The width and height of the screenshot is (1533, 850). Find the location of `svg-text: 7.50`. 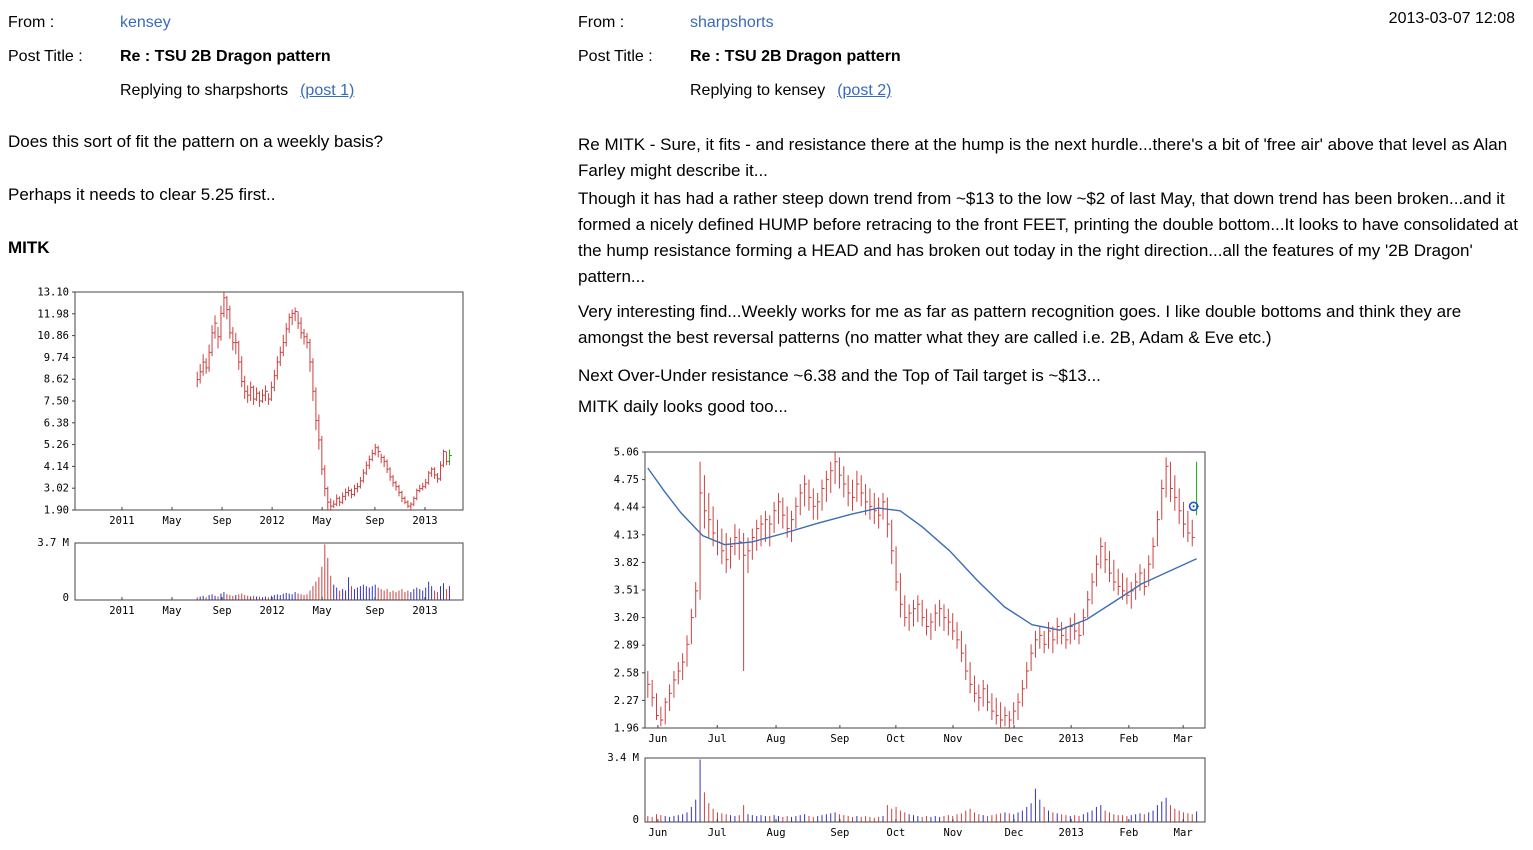

svg-text: 7.50 is located at coordinates (56, 402).